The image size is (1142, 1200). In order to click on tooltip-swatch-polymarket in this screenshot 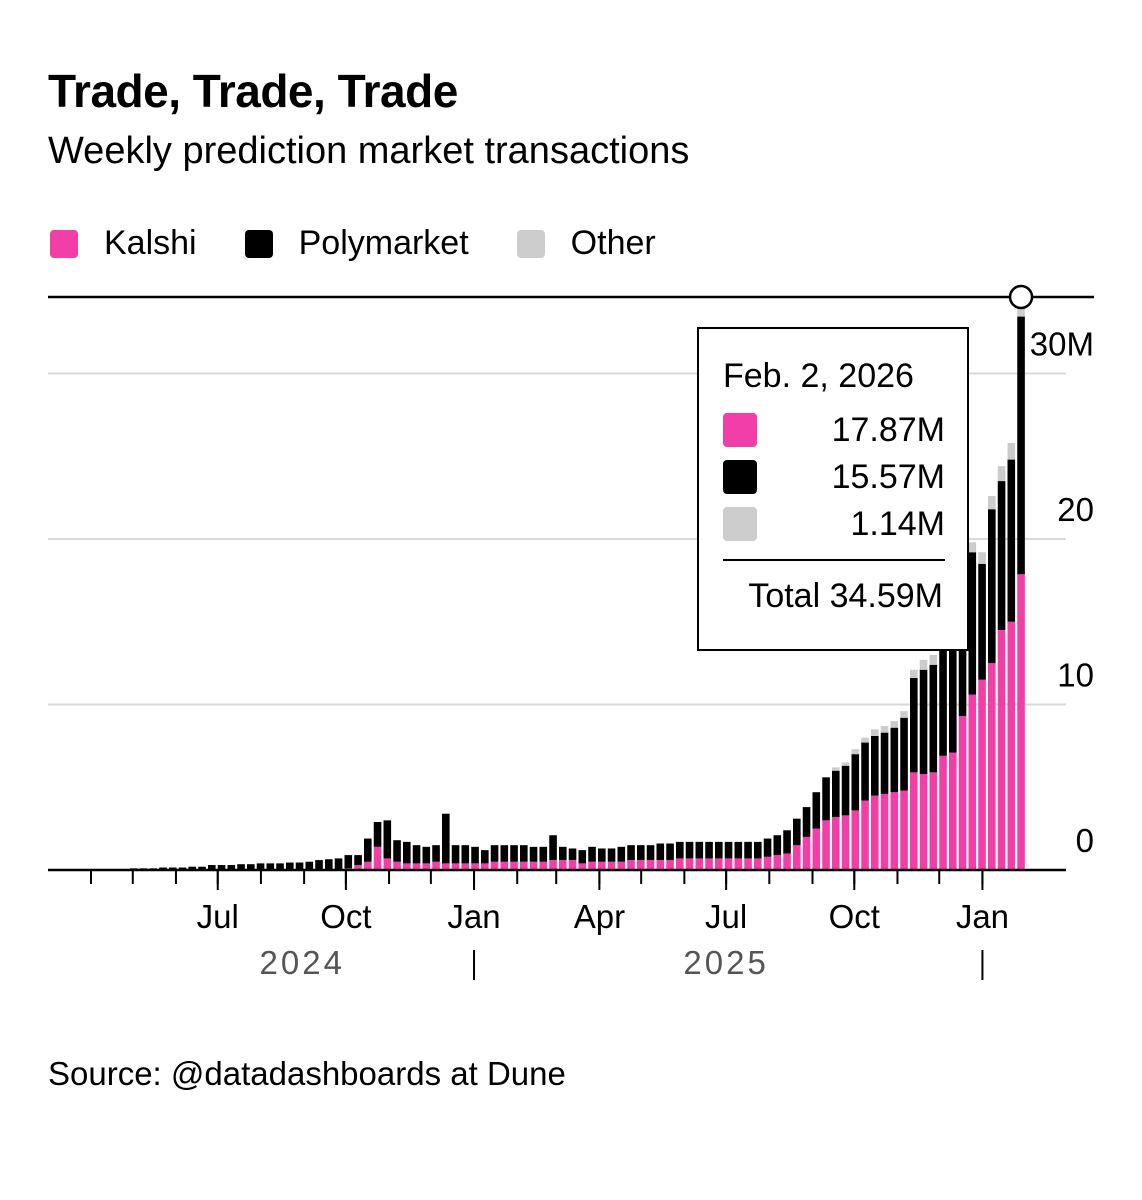, I will do `click(740, 477)`.